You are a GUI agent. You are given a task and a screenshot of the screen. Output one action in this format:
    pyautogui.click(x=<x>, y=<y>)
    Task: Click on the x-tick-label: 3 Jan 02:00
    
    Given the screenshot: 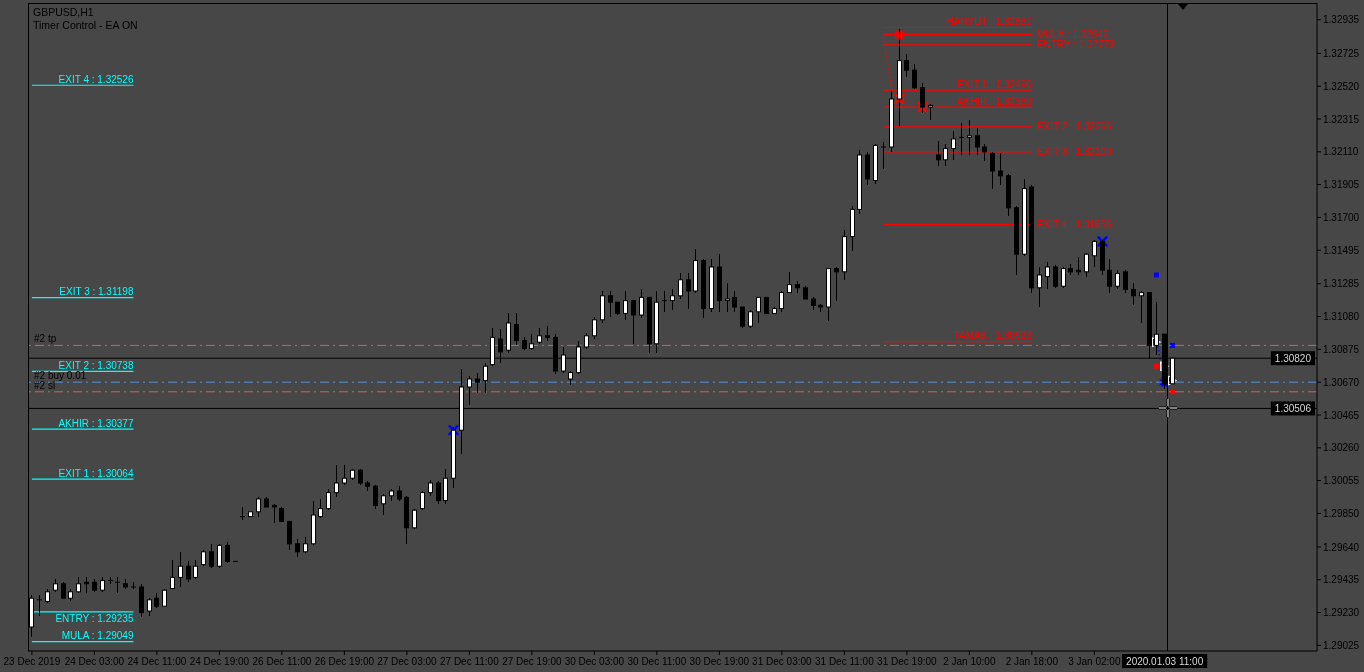 What is the action you would take?
    pyautogui.click(x=1094, y=661)
    